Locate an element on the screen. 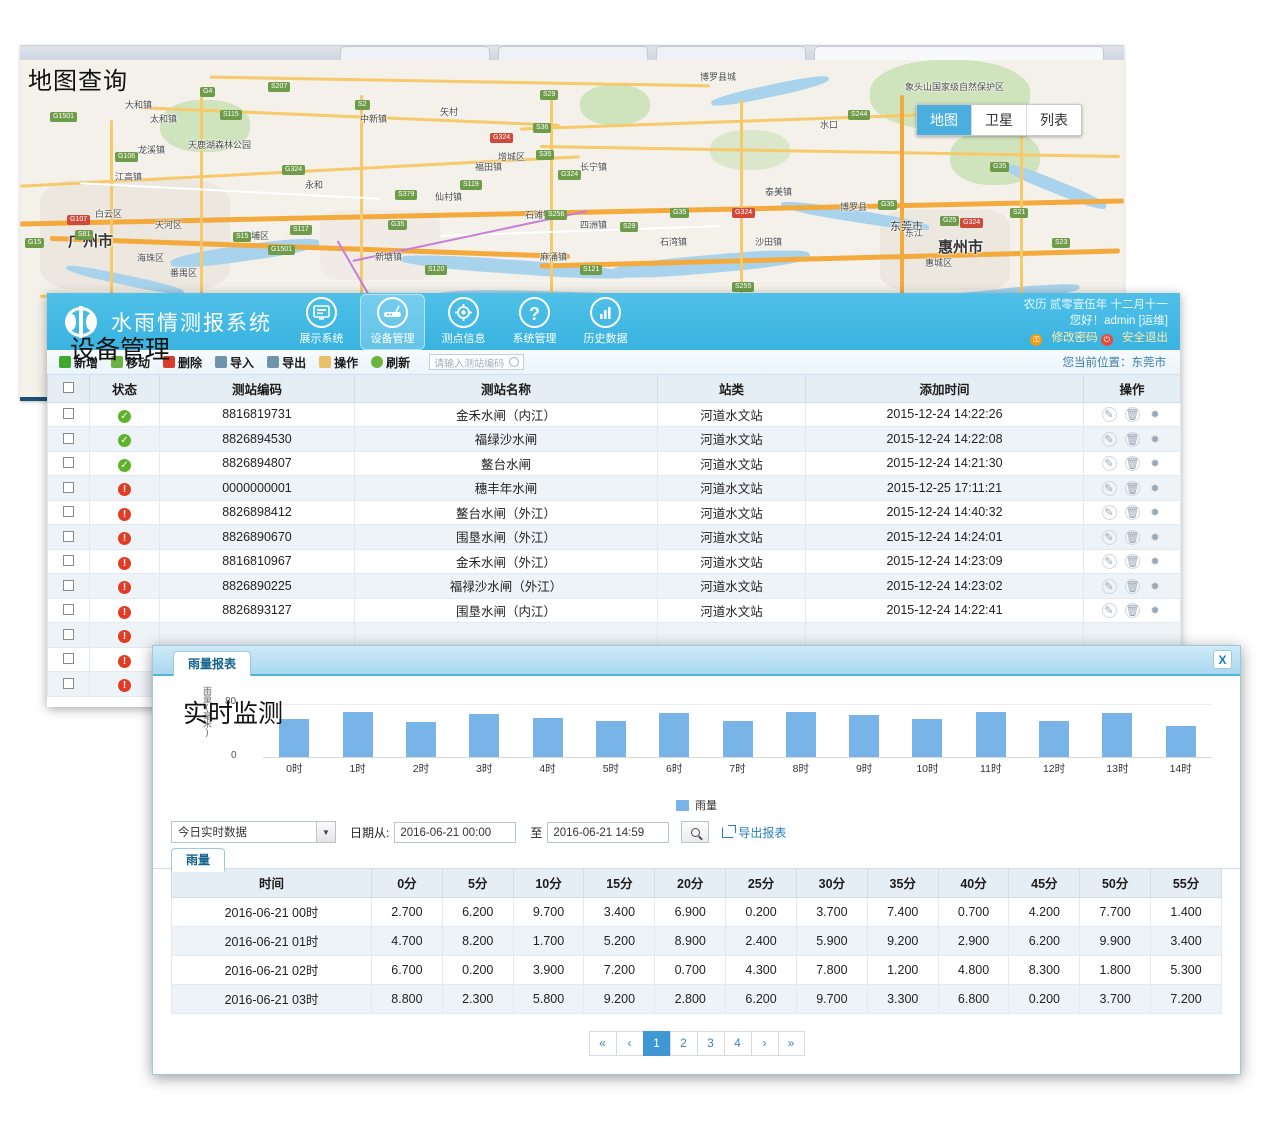 This screenshot has width=1285, height=1125. nav-item-history-data: 历史数据 is located at coordinates (605, 322).